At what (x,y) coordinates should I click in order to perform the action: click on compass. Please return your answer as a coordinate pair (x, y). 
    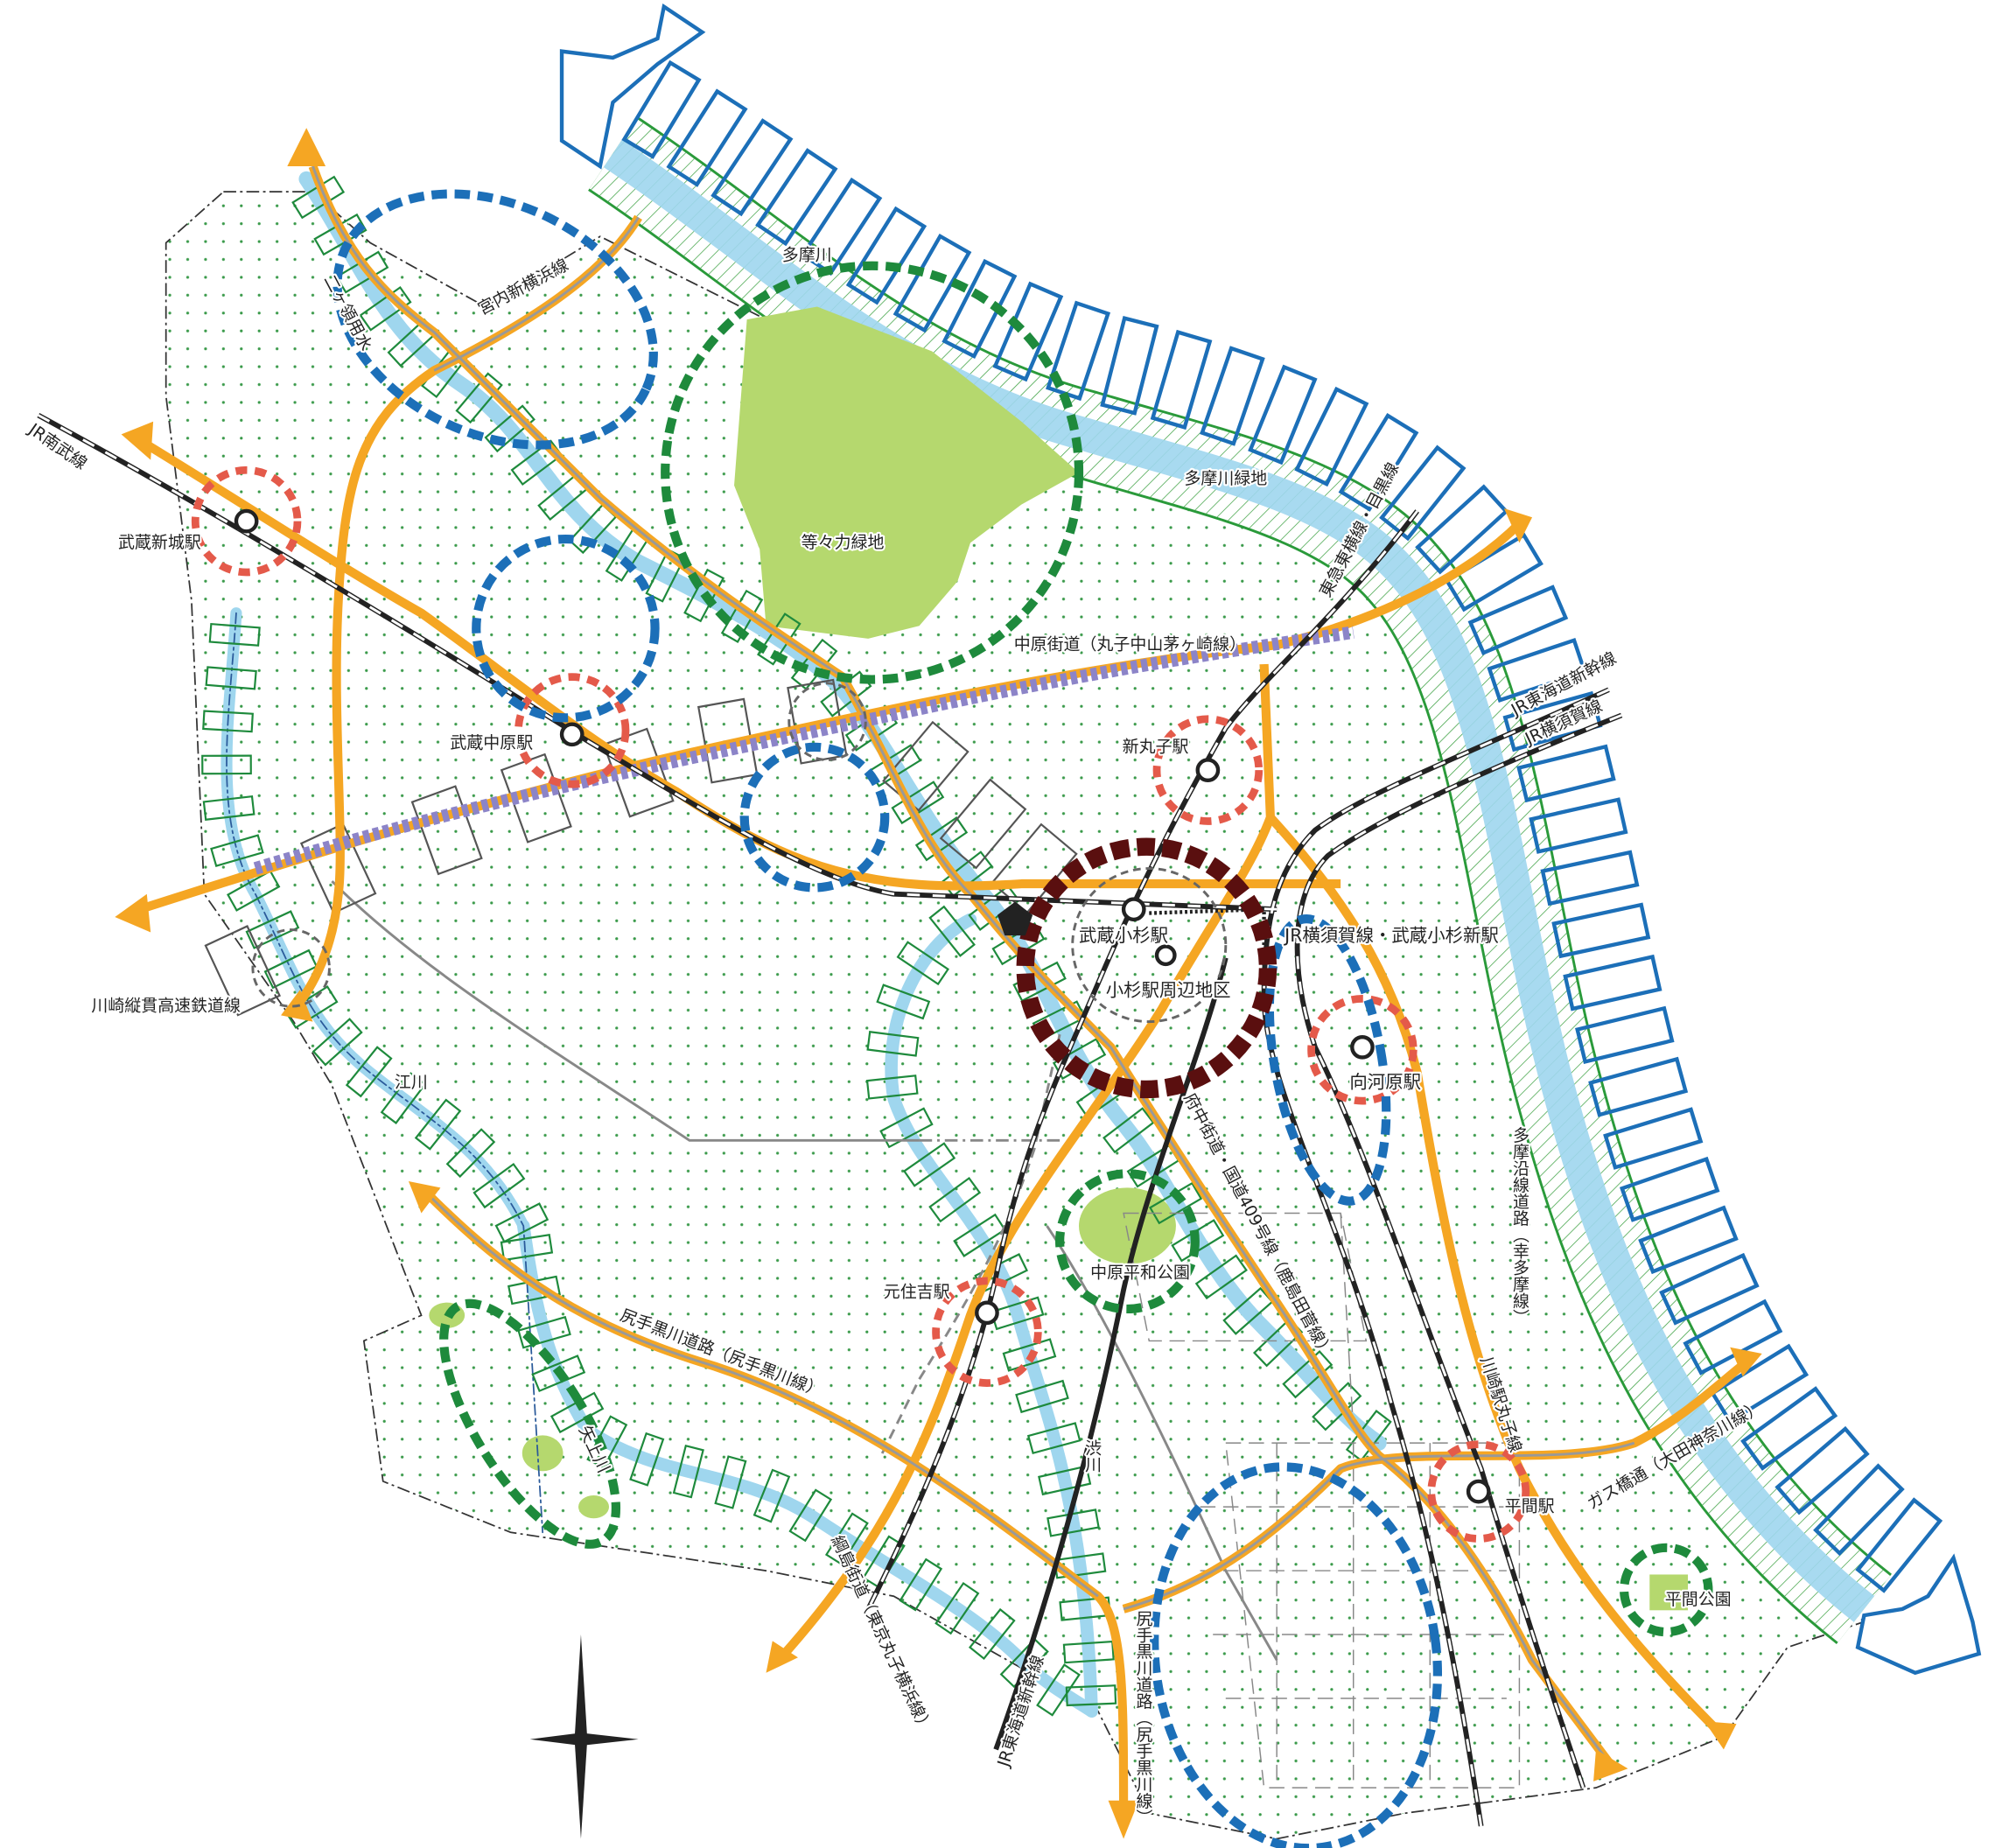
    Looking at the image, I should click on (584, 1736).